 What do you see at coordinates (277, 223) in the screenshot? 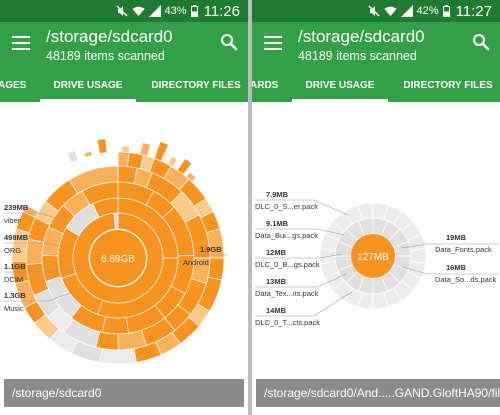
I see `label-size: 9.1MB` at bounding box center [277, 223].